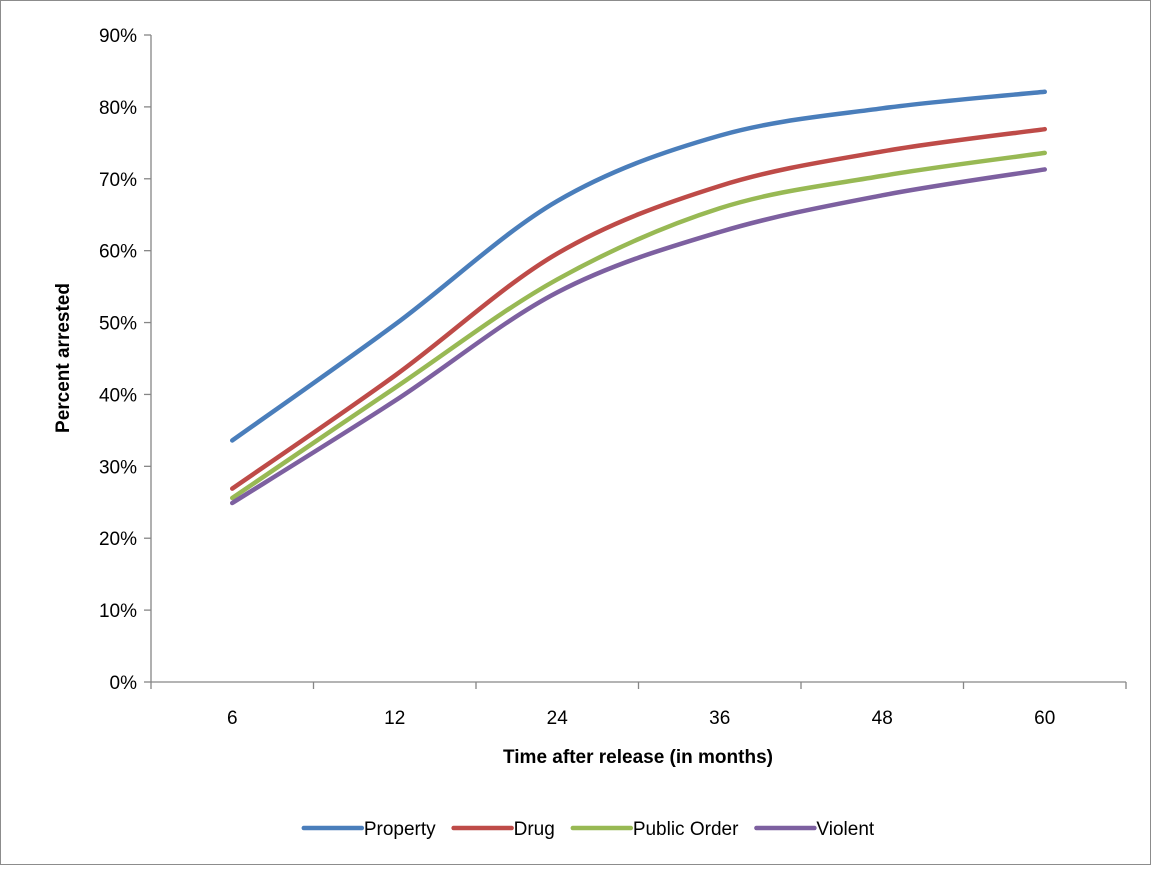 The image size is (1151, 871). I want to click on y-tick-label: 30%, so click(118, 467).